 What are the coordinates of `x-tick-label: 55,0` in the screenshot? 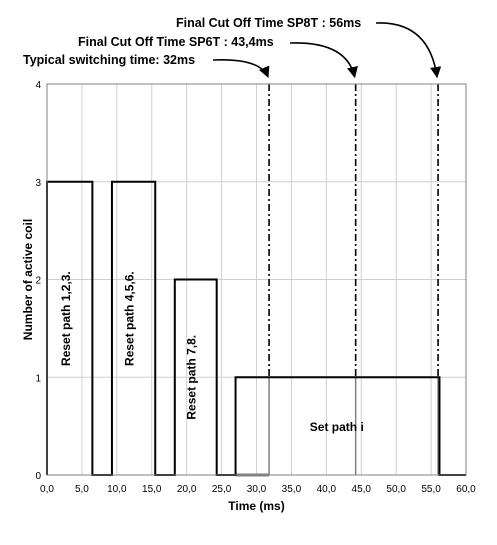 It's located at (431, 489).